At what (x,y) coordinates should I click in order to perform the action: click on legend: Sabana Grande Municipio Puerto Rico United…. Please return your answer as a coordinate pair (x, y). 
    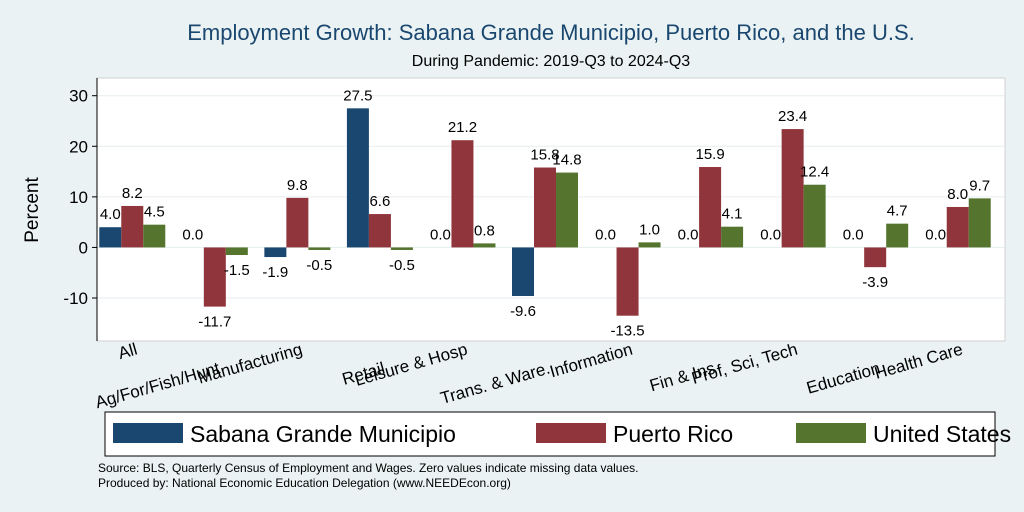
    Looking at the image, I should click on (557, 434).